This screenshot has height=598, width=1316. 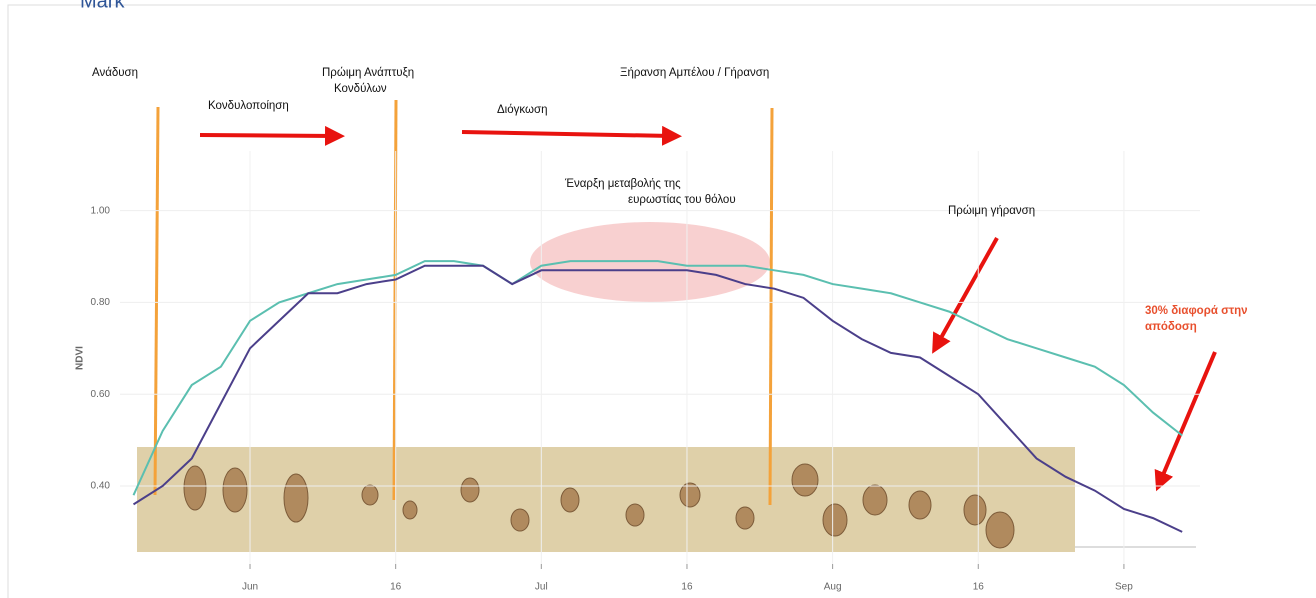 I want to click on annotation: ευρωστίας του θόλου, so click(x=682, y=200).